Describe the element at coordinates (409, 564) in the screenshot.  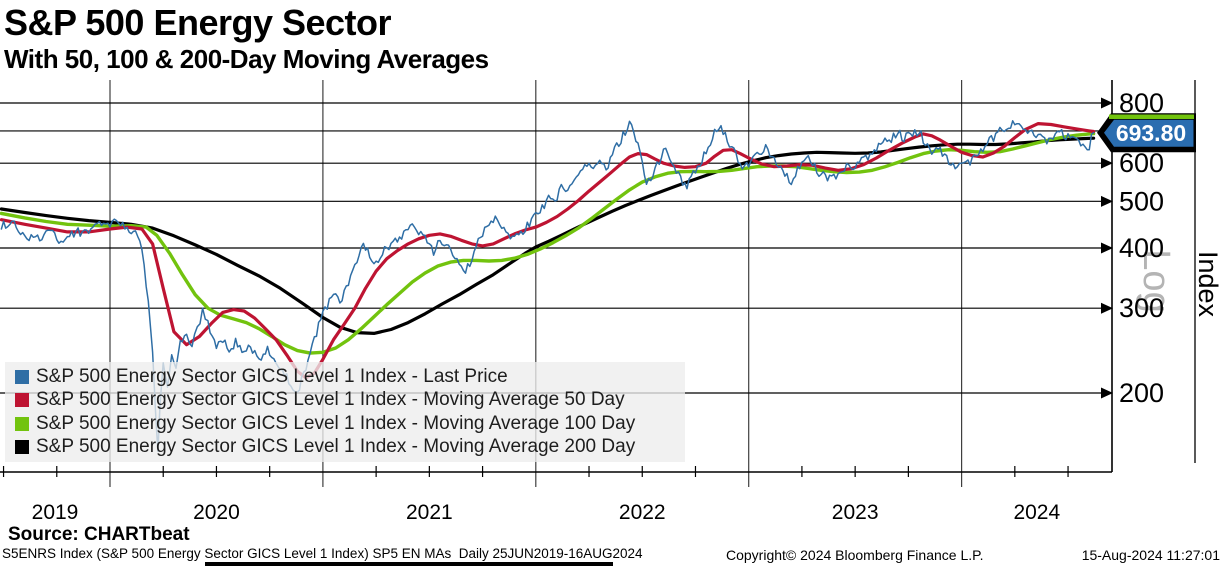
I see `bottom-bar` at that location.